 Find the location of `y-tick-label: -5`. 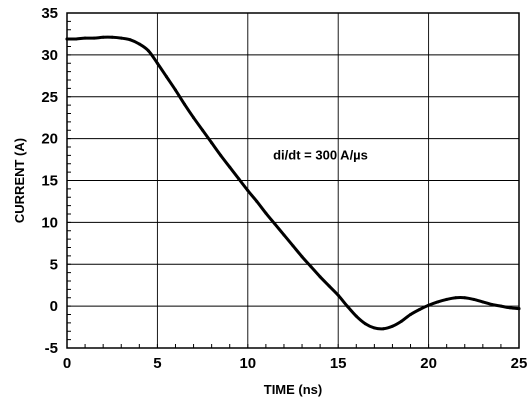

y-tick-label: -5 is located at coordinates (51, 348).